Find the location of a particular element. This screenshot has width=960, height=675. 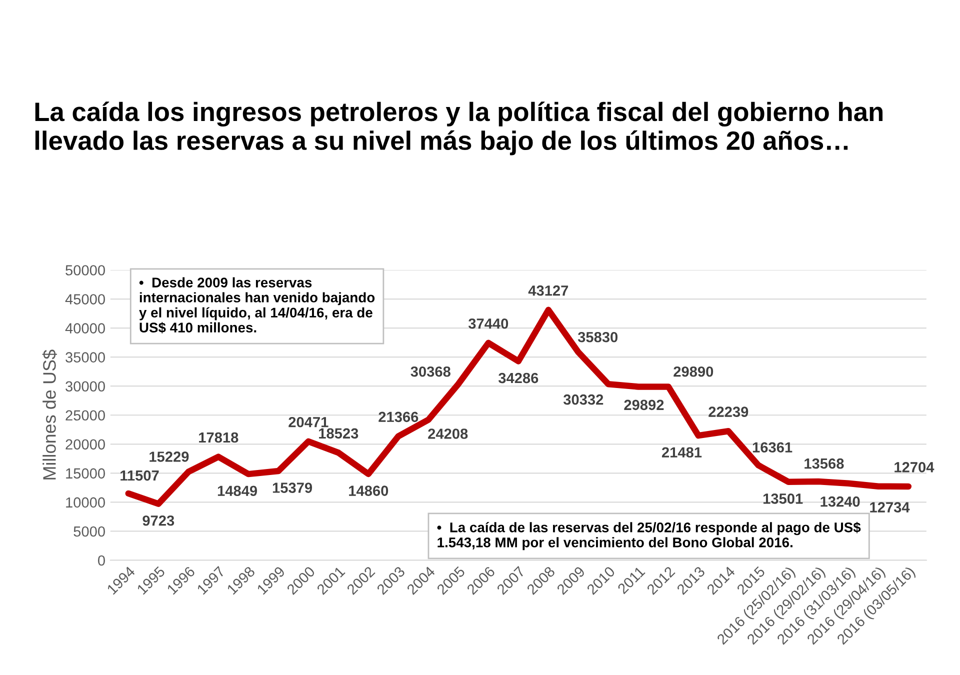

y-tick-label: 10000 is located at coordinates (85, 502).